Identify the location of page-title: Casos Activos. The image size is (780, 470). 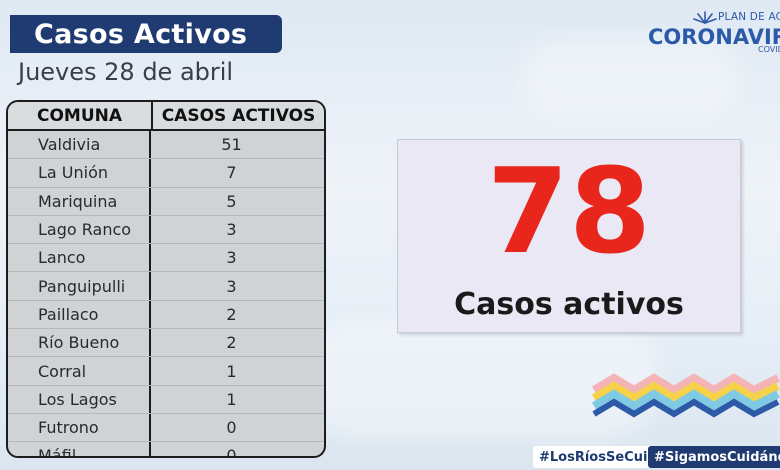
(141, 34).